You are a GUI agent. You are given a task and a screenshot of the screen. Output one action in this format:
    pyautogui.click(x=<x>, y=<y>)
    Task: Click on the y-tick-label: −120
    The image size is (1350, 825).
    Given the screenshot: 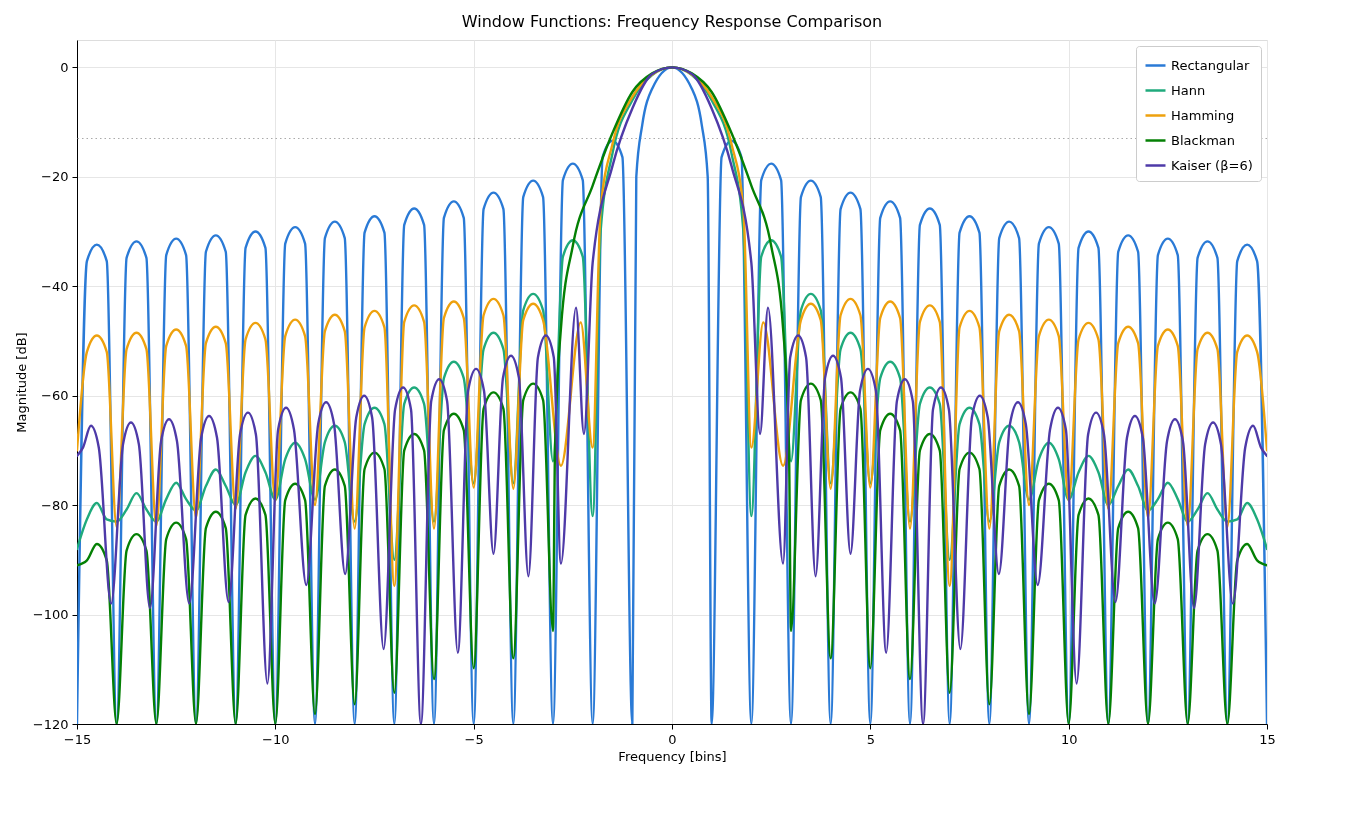 What is the action you would take?
    pyautogui.click(x=50, y=724)
    